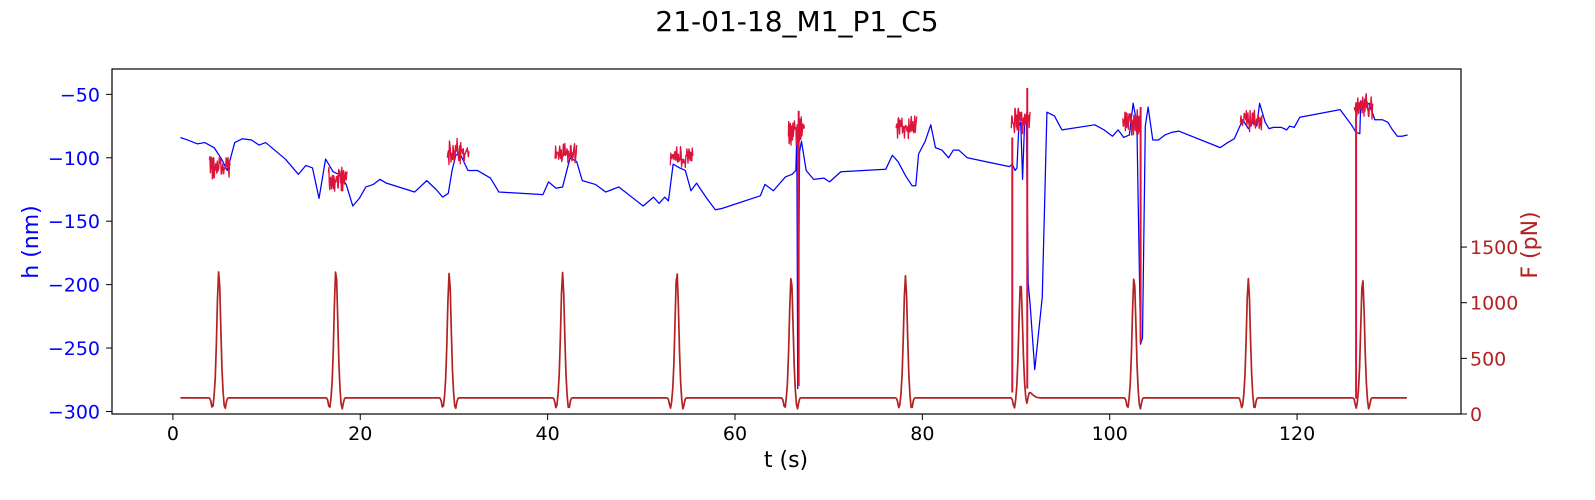 Image resolution: width=1595 pixels, height=500 pixels. What do you see at coordinates (1530, 244) in the screenshot?
I see `right-y-axis-label: F (pN)` at bounding box center [1530, 244].